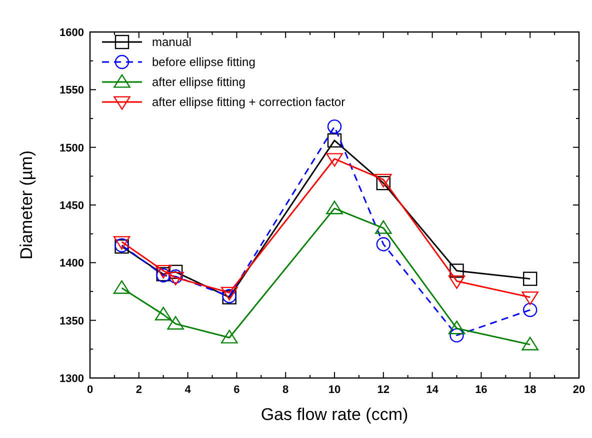 The width and height of the screenshot is (592, 438). I want to click on legend-label: before ellipse fitting, so click(204, 62).